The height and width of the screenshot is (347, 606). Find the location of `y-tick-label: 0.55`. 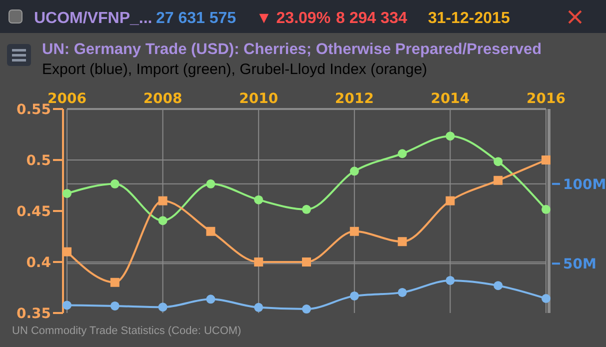

y-tick-label: 0.55 is located at coordinates (33, 110).